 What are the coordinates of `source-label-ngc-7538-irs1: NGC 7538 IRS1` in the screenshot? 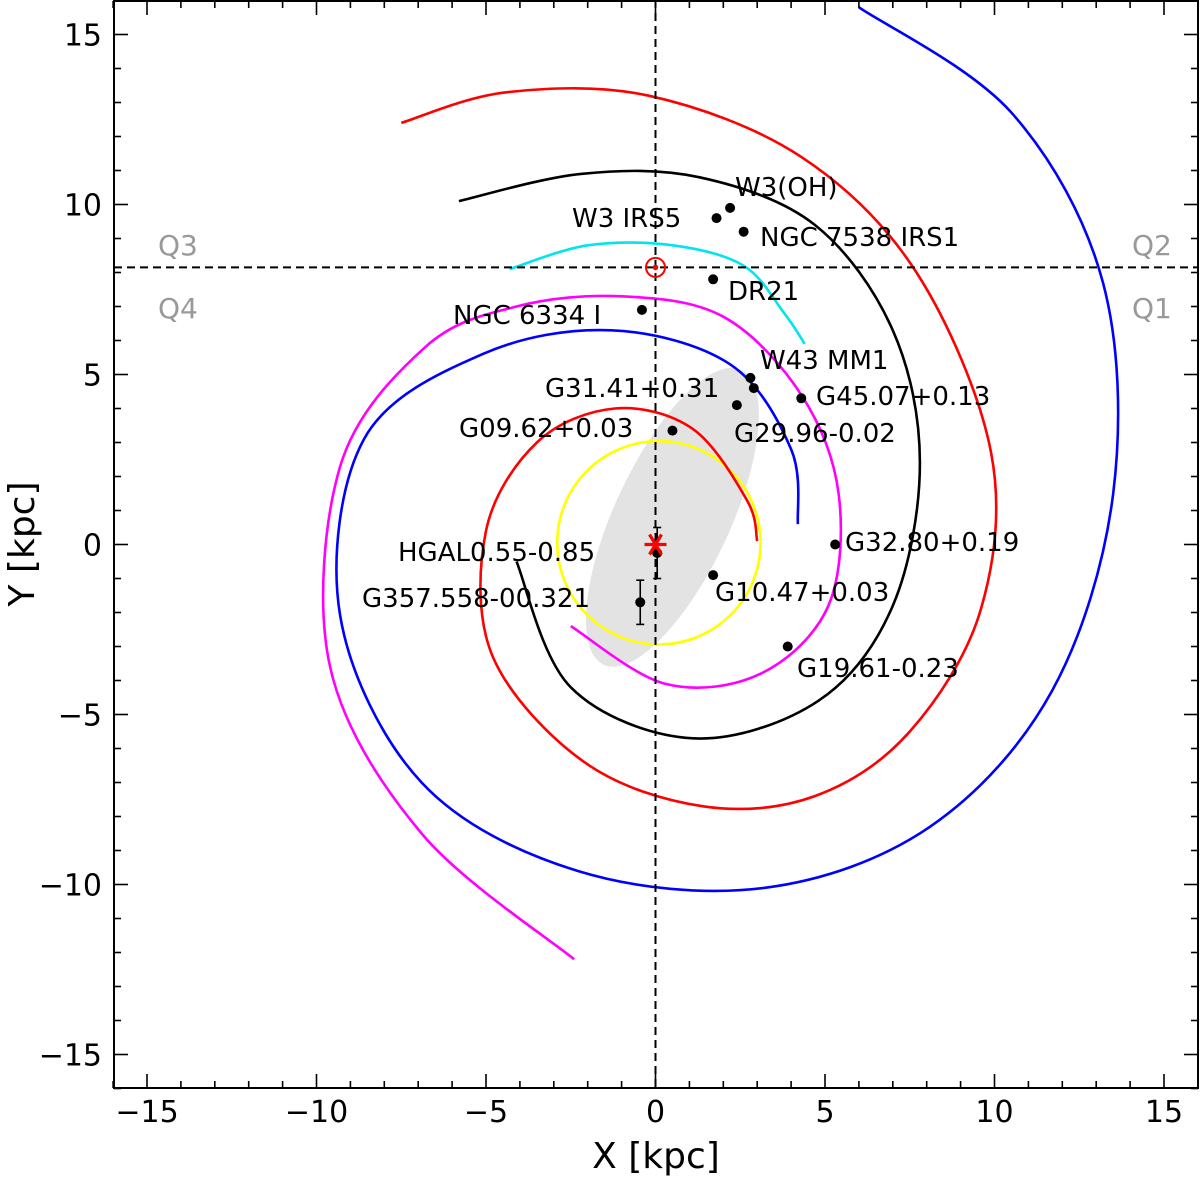 It's located at (859, 238).